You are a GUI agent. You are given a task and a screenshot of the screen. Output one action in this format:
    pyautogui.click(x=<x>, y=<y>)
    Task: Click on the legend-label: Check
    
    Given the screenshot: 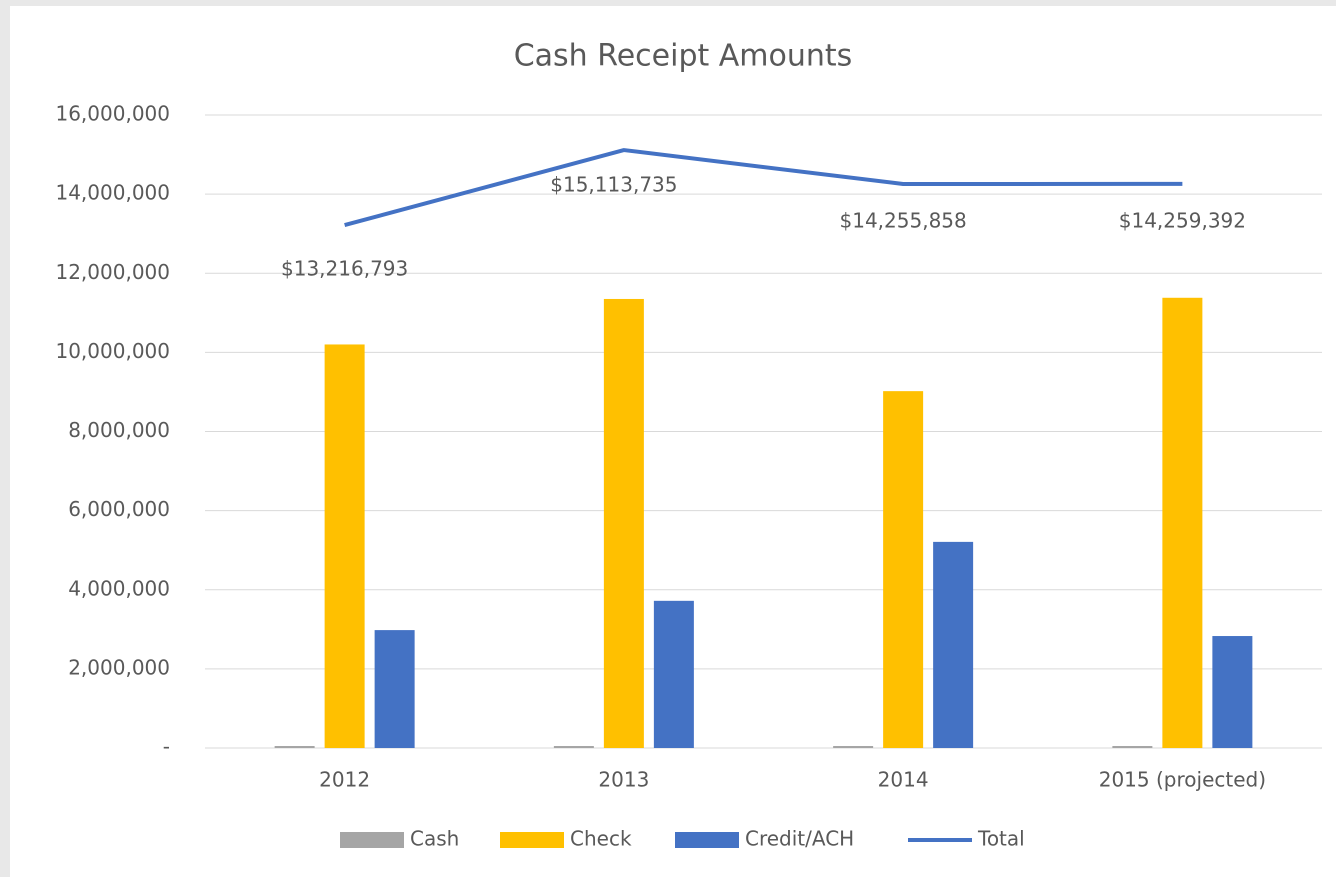 What is the action you would take?
    pyautogui.click(x=601, y=839)
    